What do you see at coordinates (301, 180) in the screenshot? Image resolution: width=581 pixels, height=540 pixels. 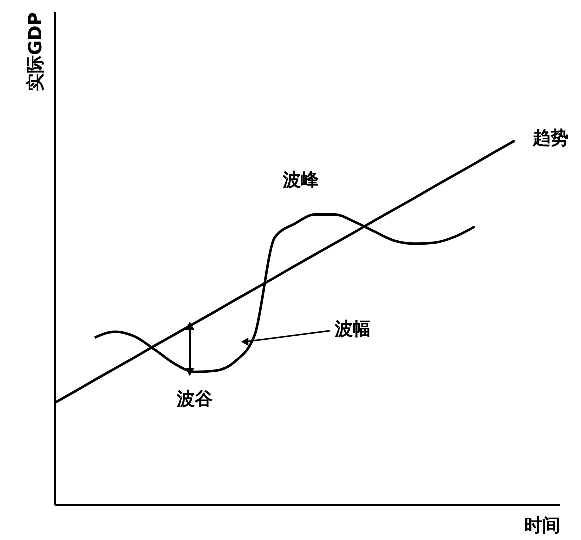 I see `annotation: 波峰` at bounding box center [301, 180].